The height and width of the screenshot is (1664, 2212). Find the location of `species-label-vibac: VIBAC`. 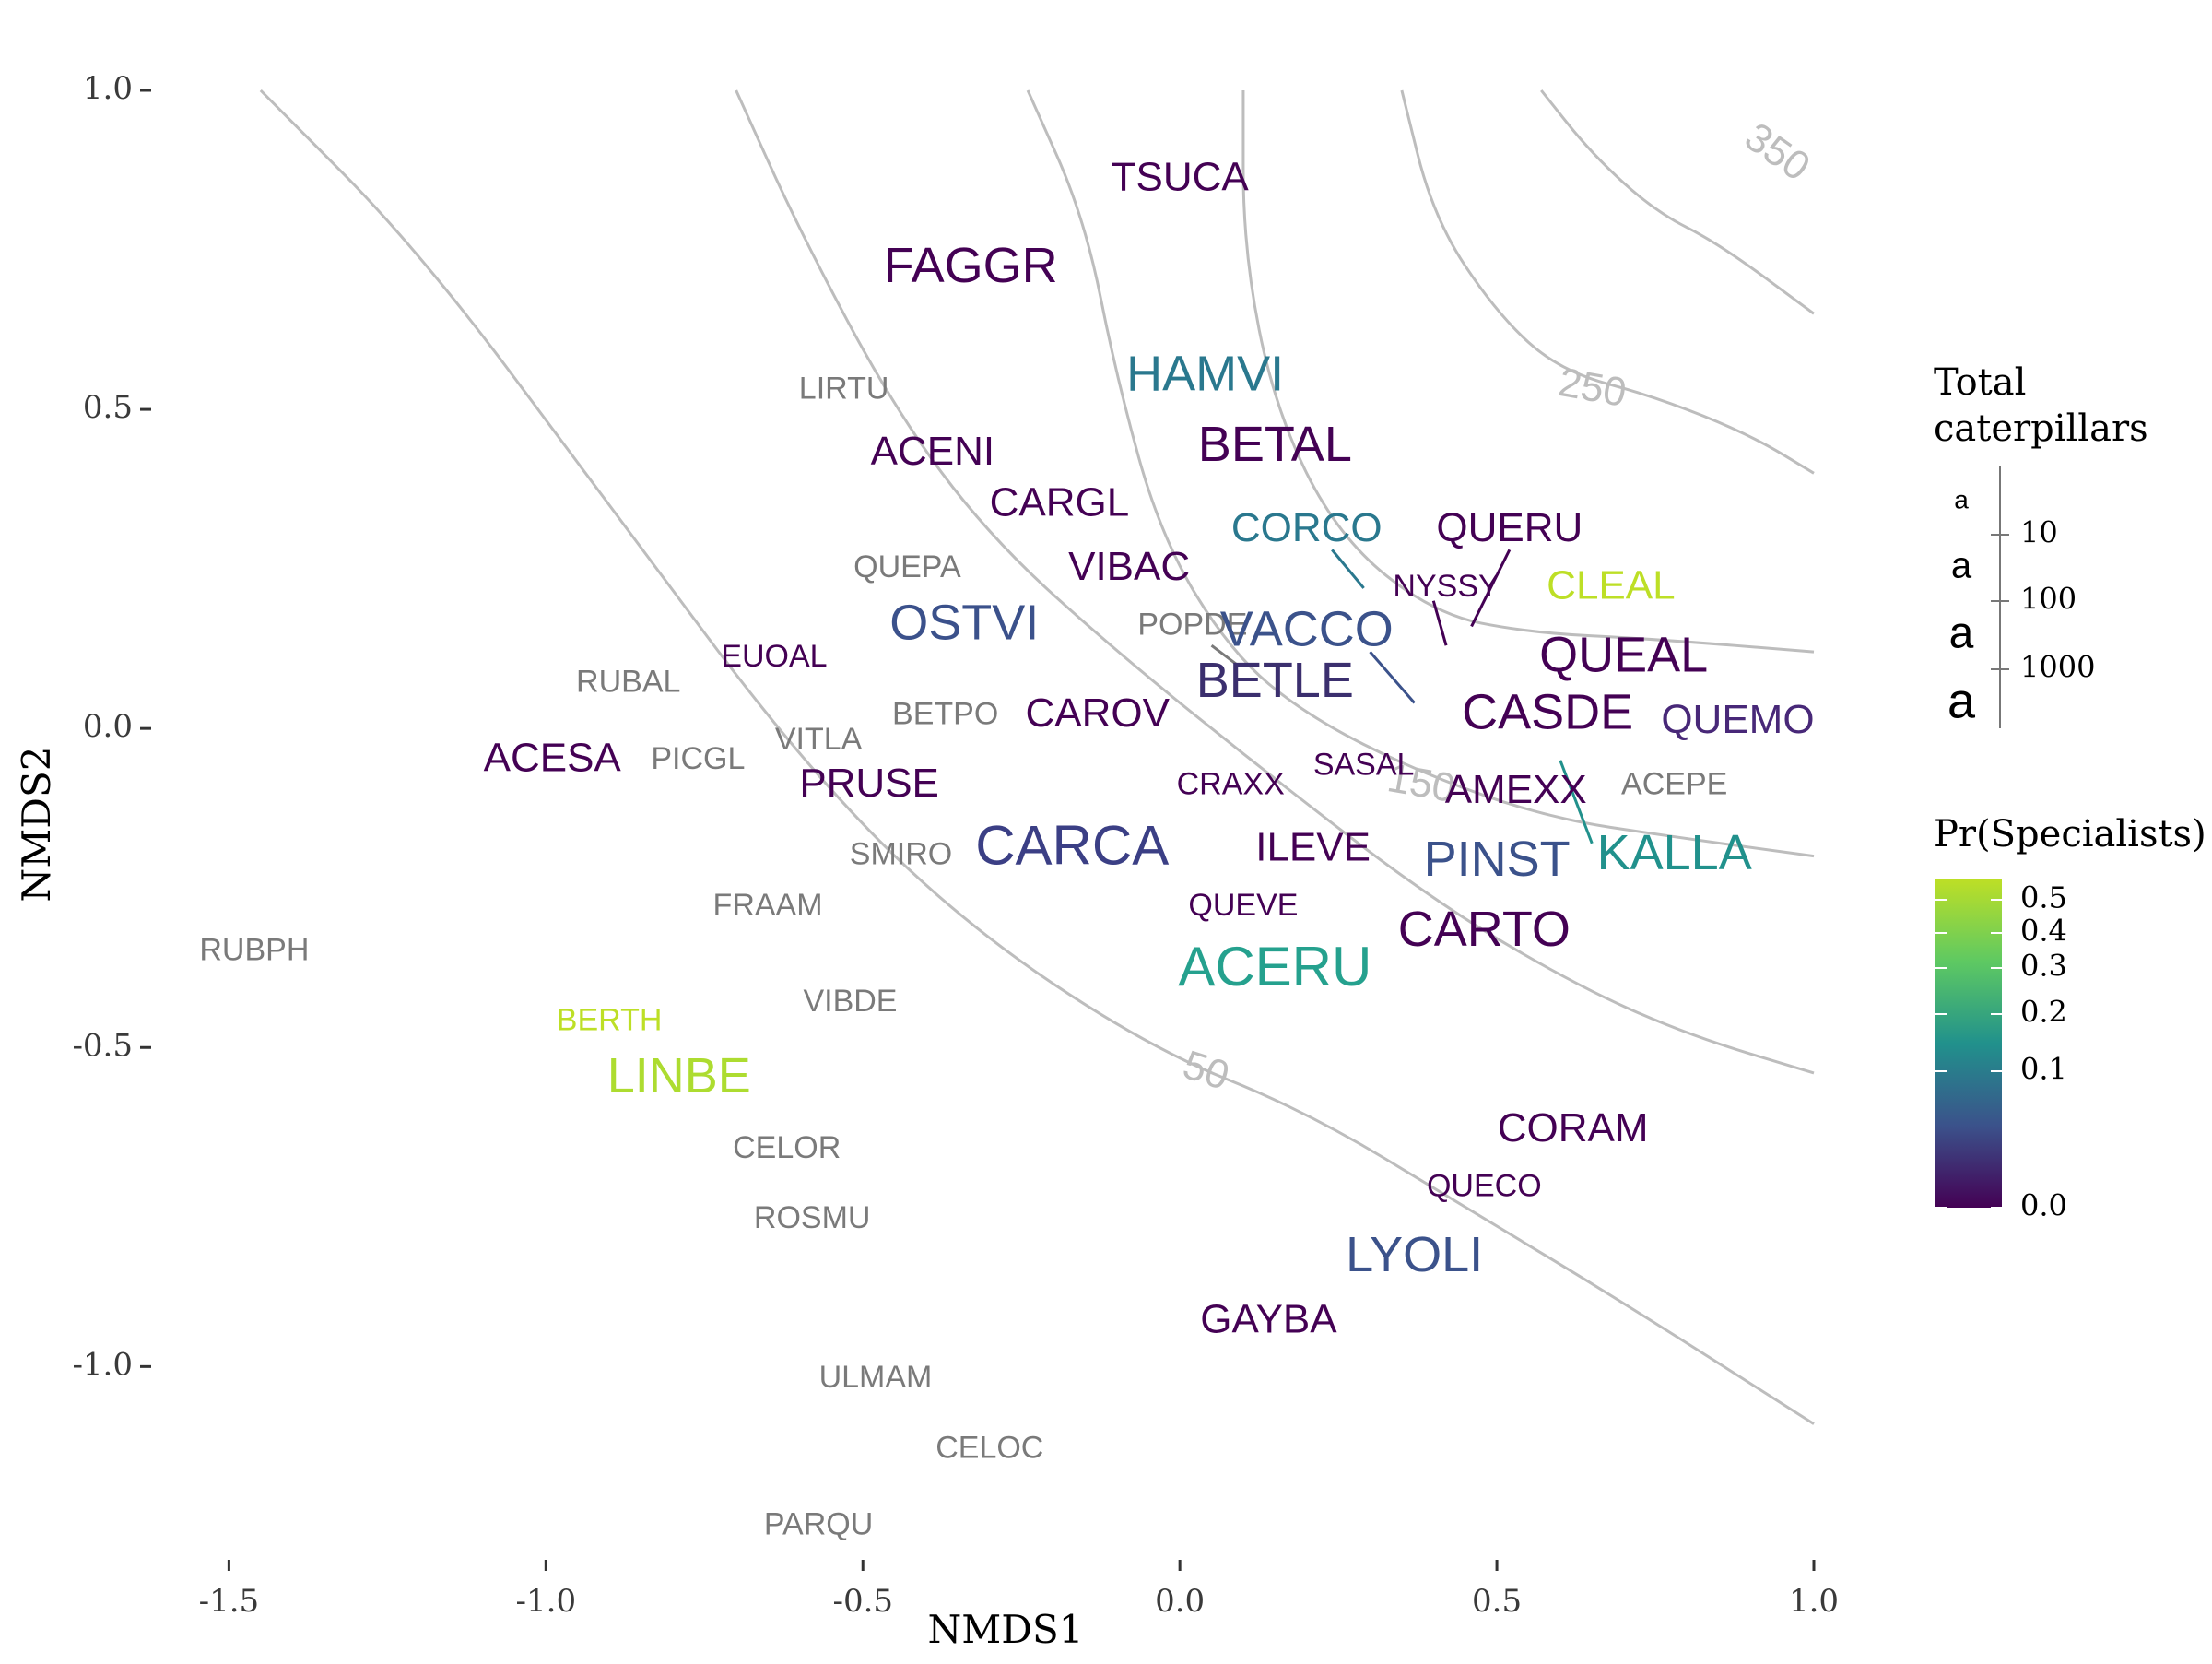

species-label-vibac: VIBAC is located at coordinates (1129, 566).